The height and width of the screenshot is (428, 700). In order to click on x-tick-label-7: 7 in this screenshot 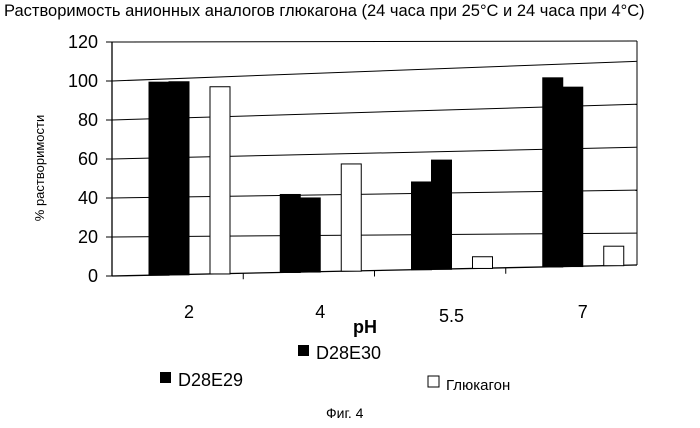, I will do `click(583, 312)`.